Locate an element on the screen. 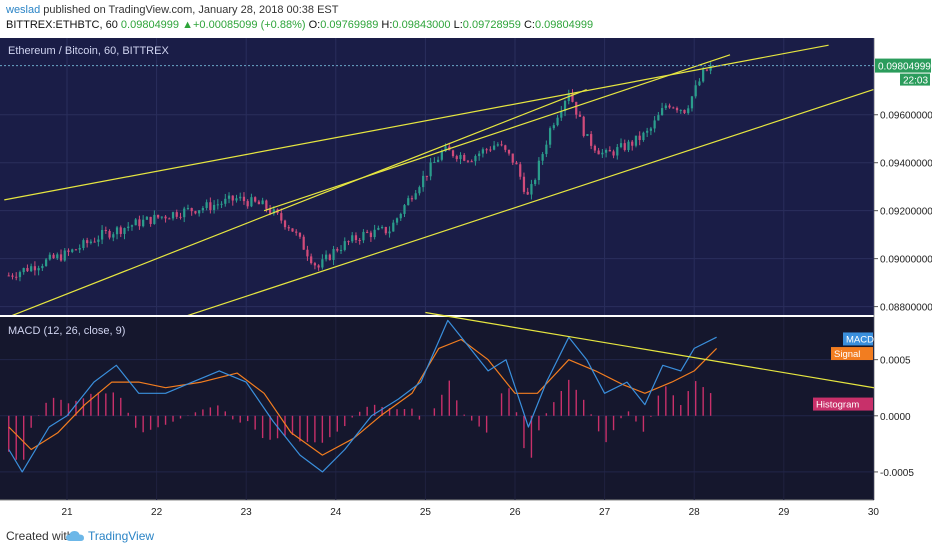 This screenshot has height=550, width=932. macd-tick-label: 0.0000 is located at coordinates (895, 417).